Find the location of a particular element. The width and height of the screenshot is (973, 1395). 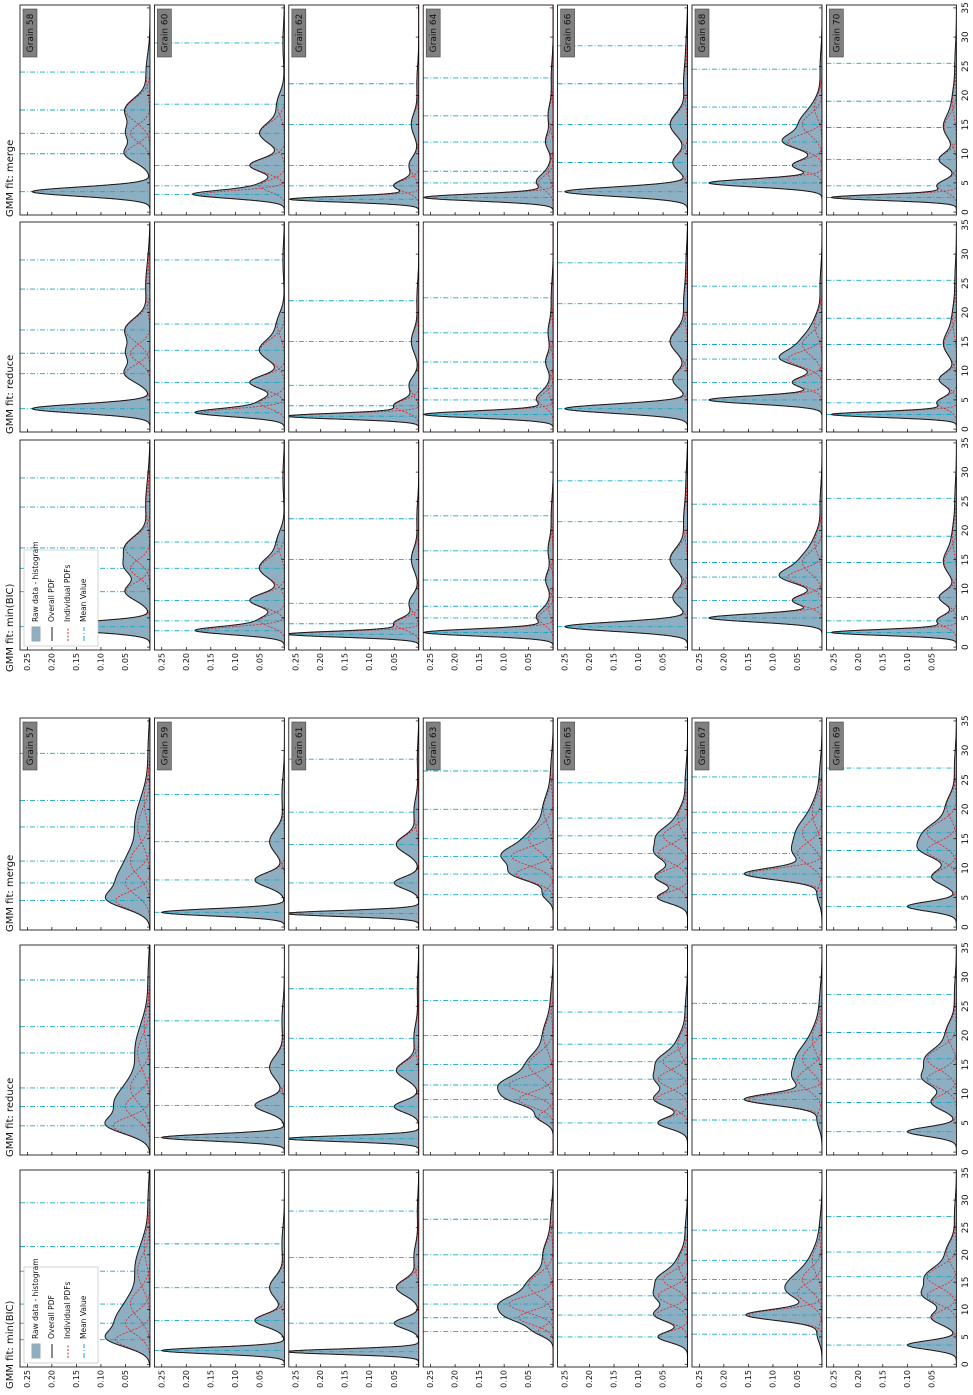

grain-label: Grain 65 is located at coordinates (569, 746).